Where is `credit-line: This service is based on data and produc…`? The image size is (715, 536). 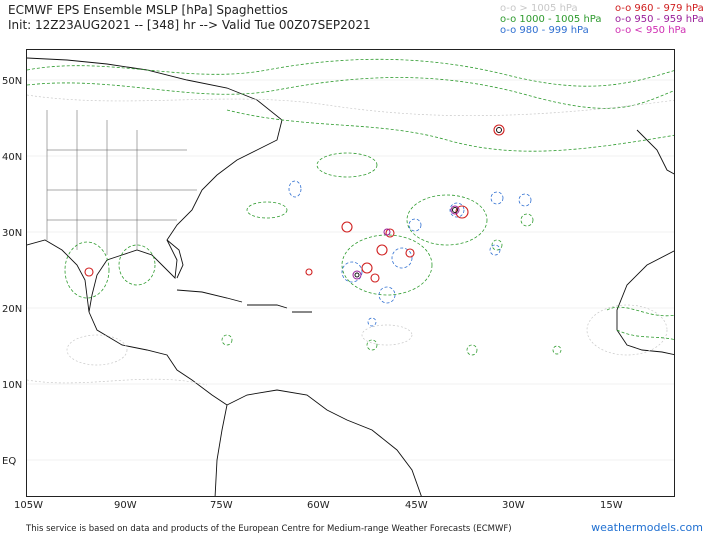
credit-line: This service is based on data and produc… is located at coordinates (269, 529).